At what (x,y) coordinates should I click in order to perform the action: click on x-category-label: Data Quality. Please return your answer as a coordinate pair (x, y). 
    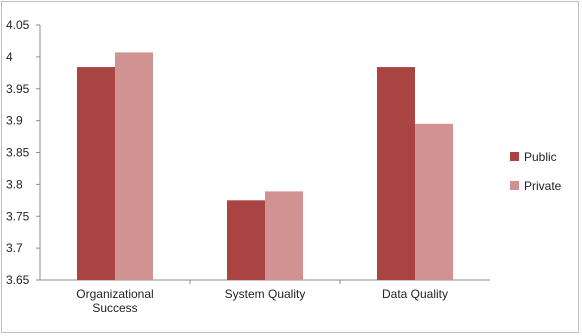
    Looking at the image, I should click on (415, 294).